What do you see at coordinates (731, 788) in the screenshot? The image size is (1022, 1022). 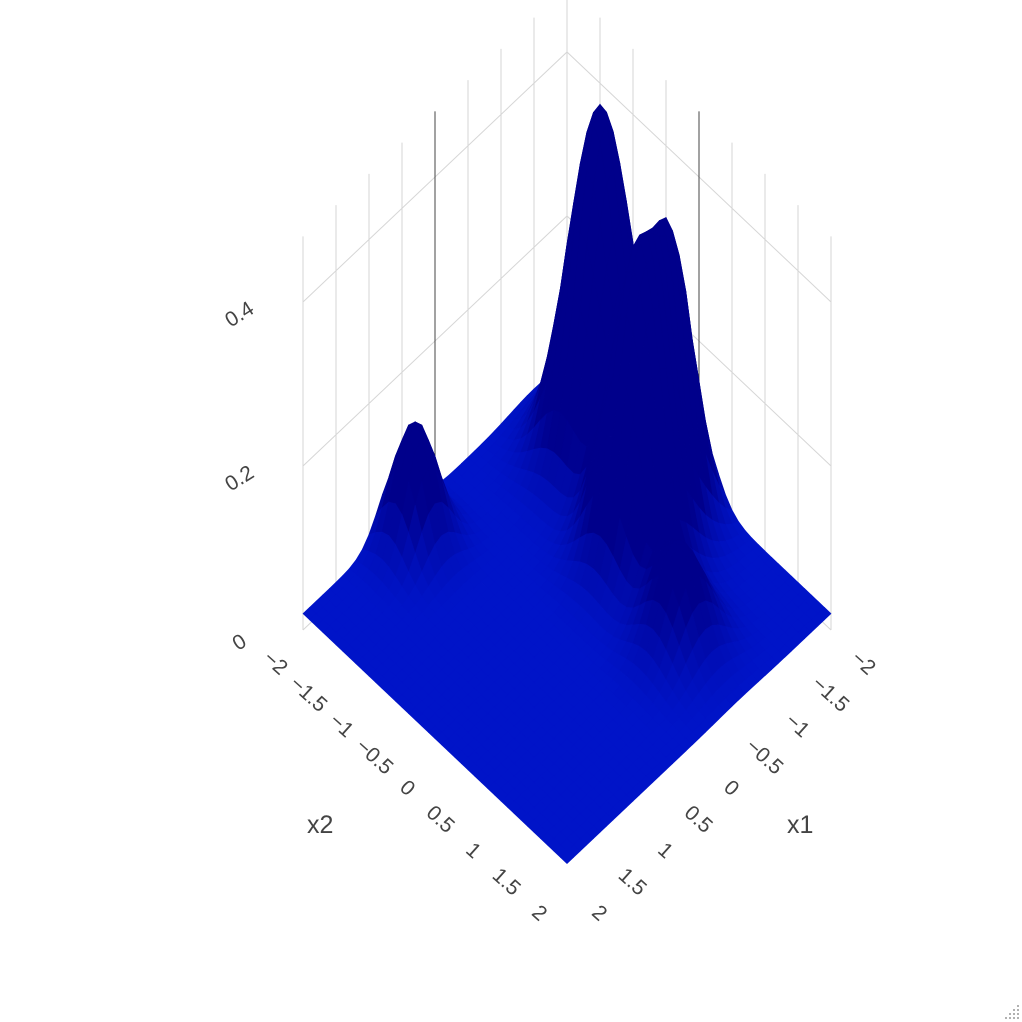 I see `x1-tick-label: 0` at bounding box center [731, 788].